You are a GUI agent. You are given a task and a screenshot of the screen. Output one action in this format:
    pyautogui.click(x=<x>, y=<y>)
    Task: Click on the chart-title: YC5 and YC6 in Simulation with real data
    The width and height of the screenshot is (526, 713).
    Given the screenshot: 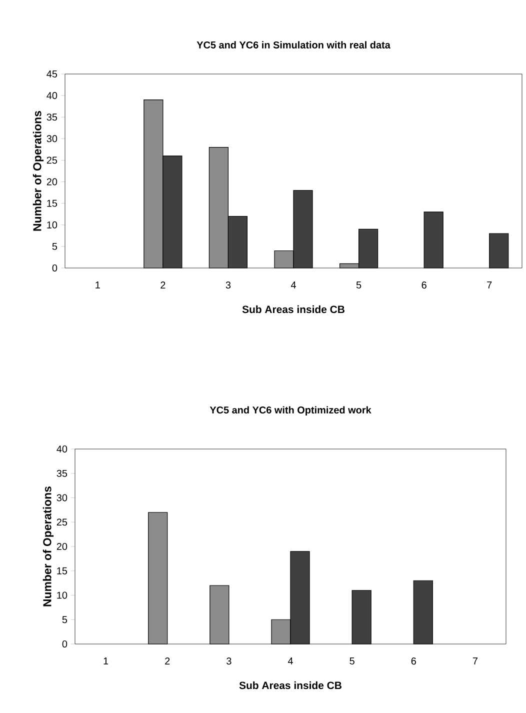 What is the action you would take?
    pyautogui.click(x=293, y=44)
    